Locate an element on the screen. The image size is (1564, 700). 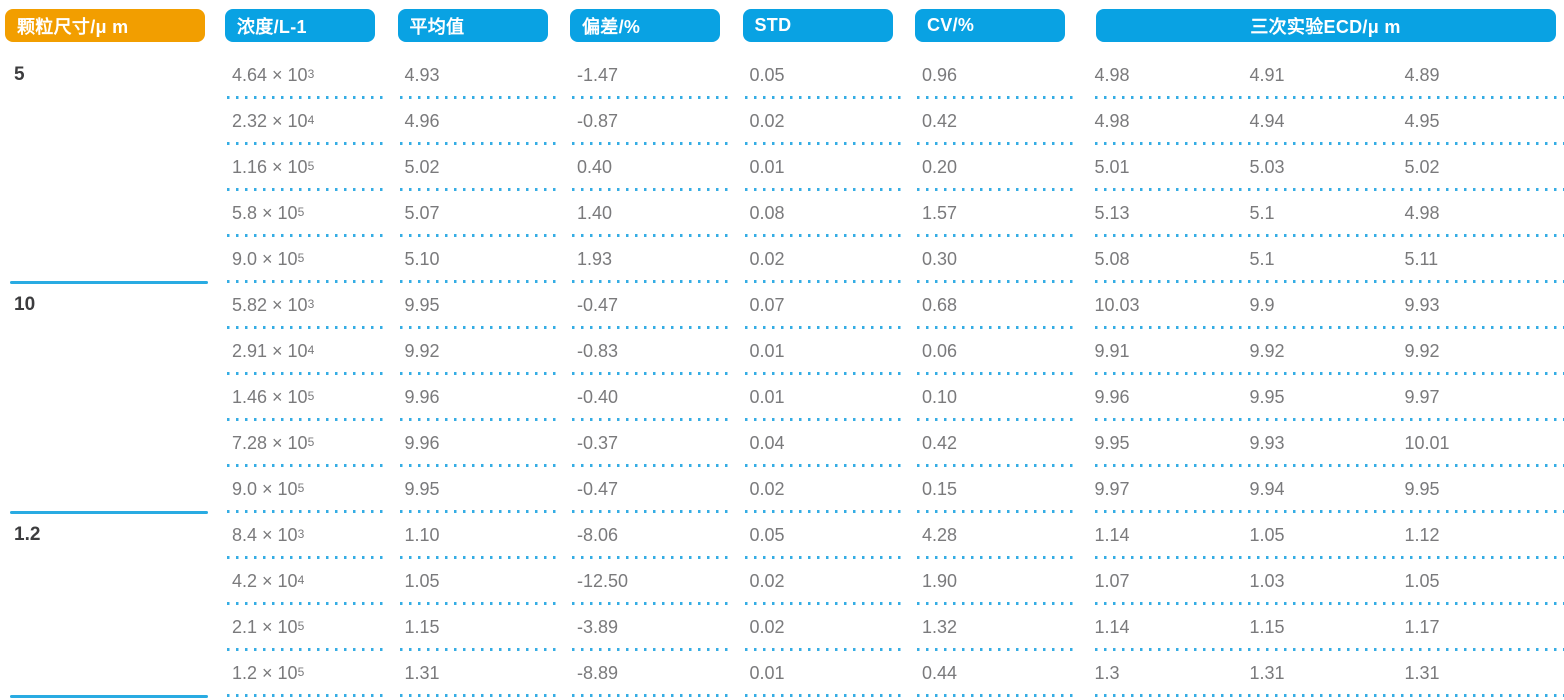
ecd-values: 1.14 1.05 1.12 is located at coordinates (1326, 535).